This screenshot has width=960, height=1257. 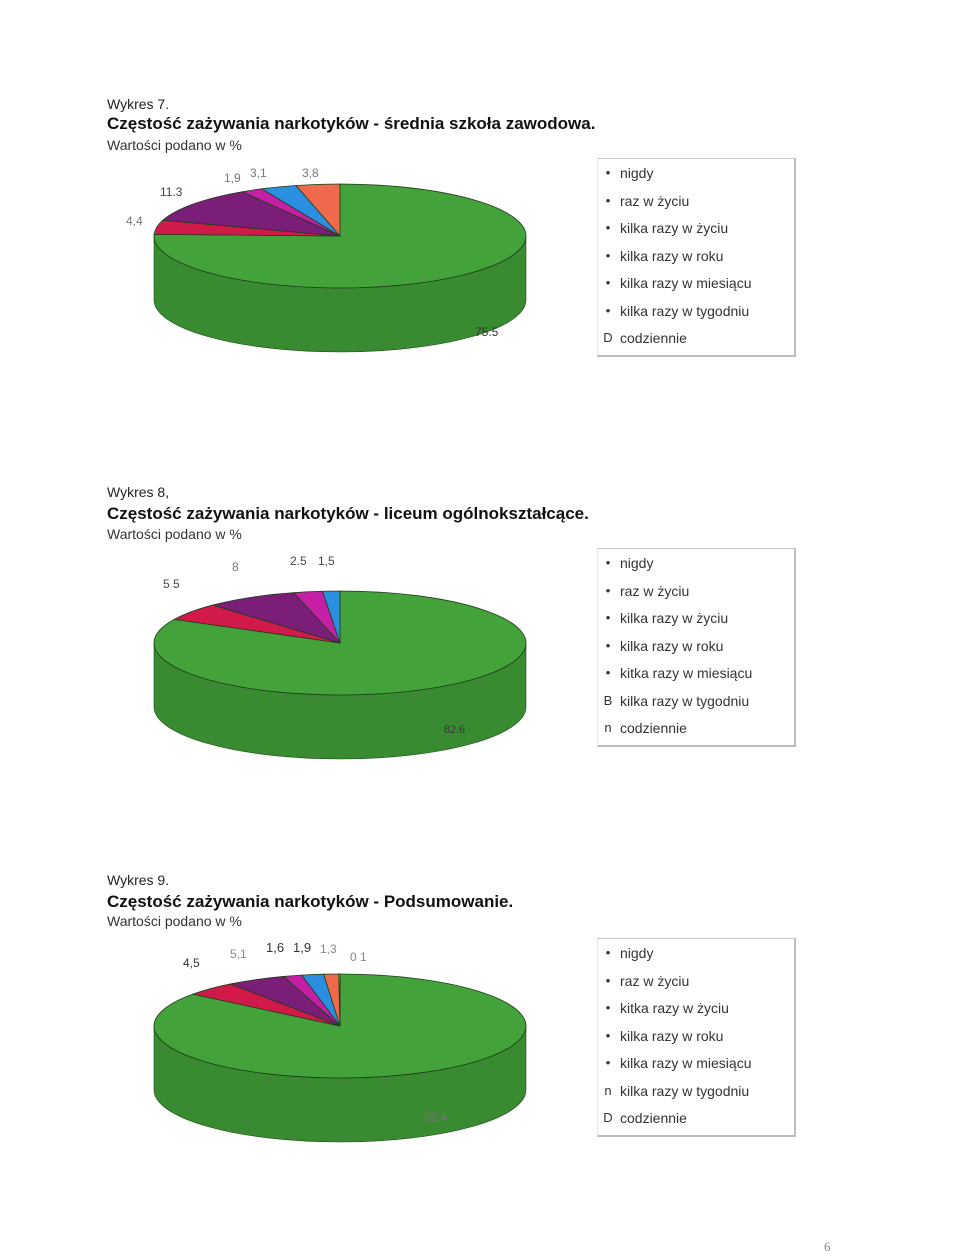 I want to click on value-label: 2.5, so click(x=298, y=561).